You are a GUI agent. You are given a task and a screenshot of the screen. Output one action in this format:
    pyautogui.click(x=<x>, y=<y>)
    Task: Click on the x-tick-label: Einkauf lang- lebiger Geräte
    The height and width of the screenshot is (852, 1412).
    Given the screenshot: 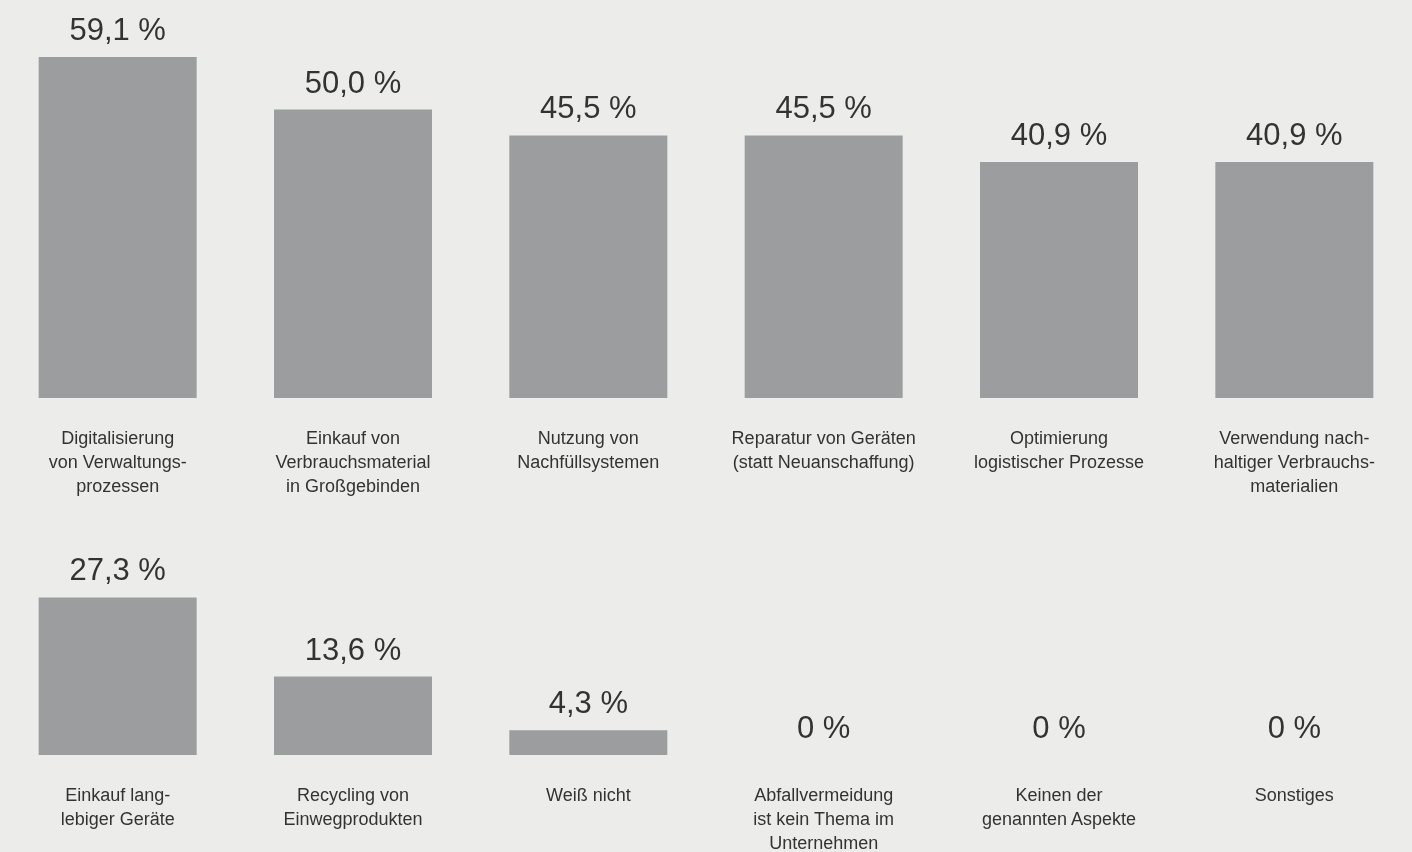 What is the action you would take?
    pyautogui.click(x=117, y=807)
    